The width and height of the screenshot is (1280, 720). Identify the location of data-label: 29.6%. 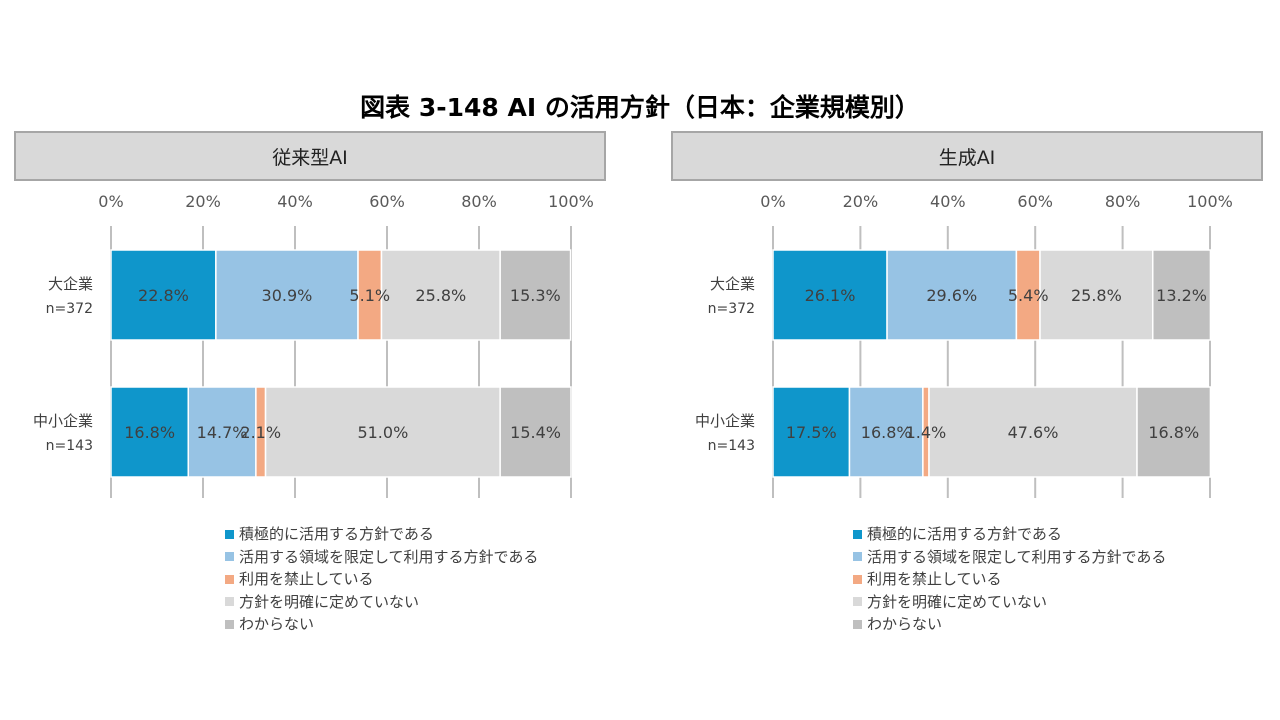
(951, 295).